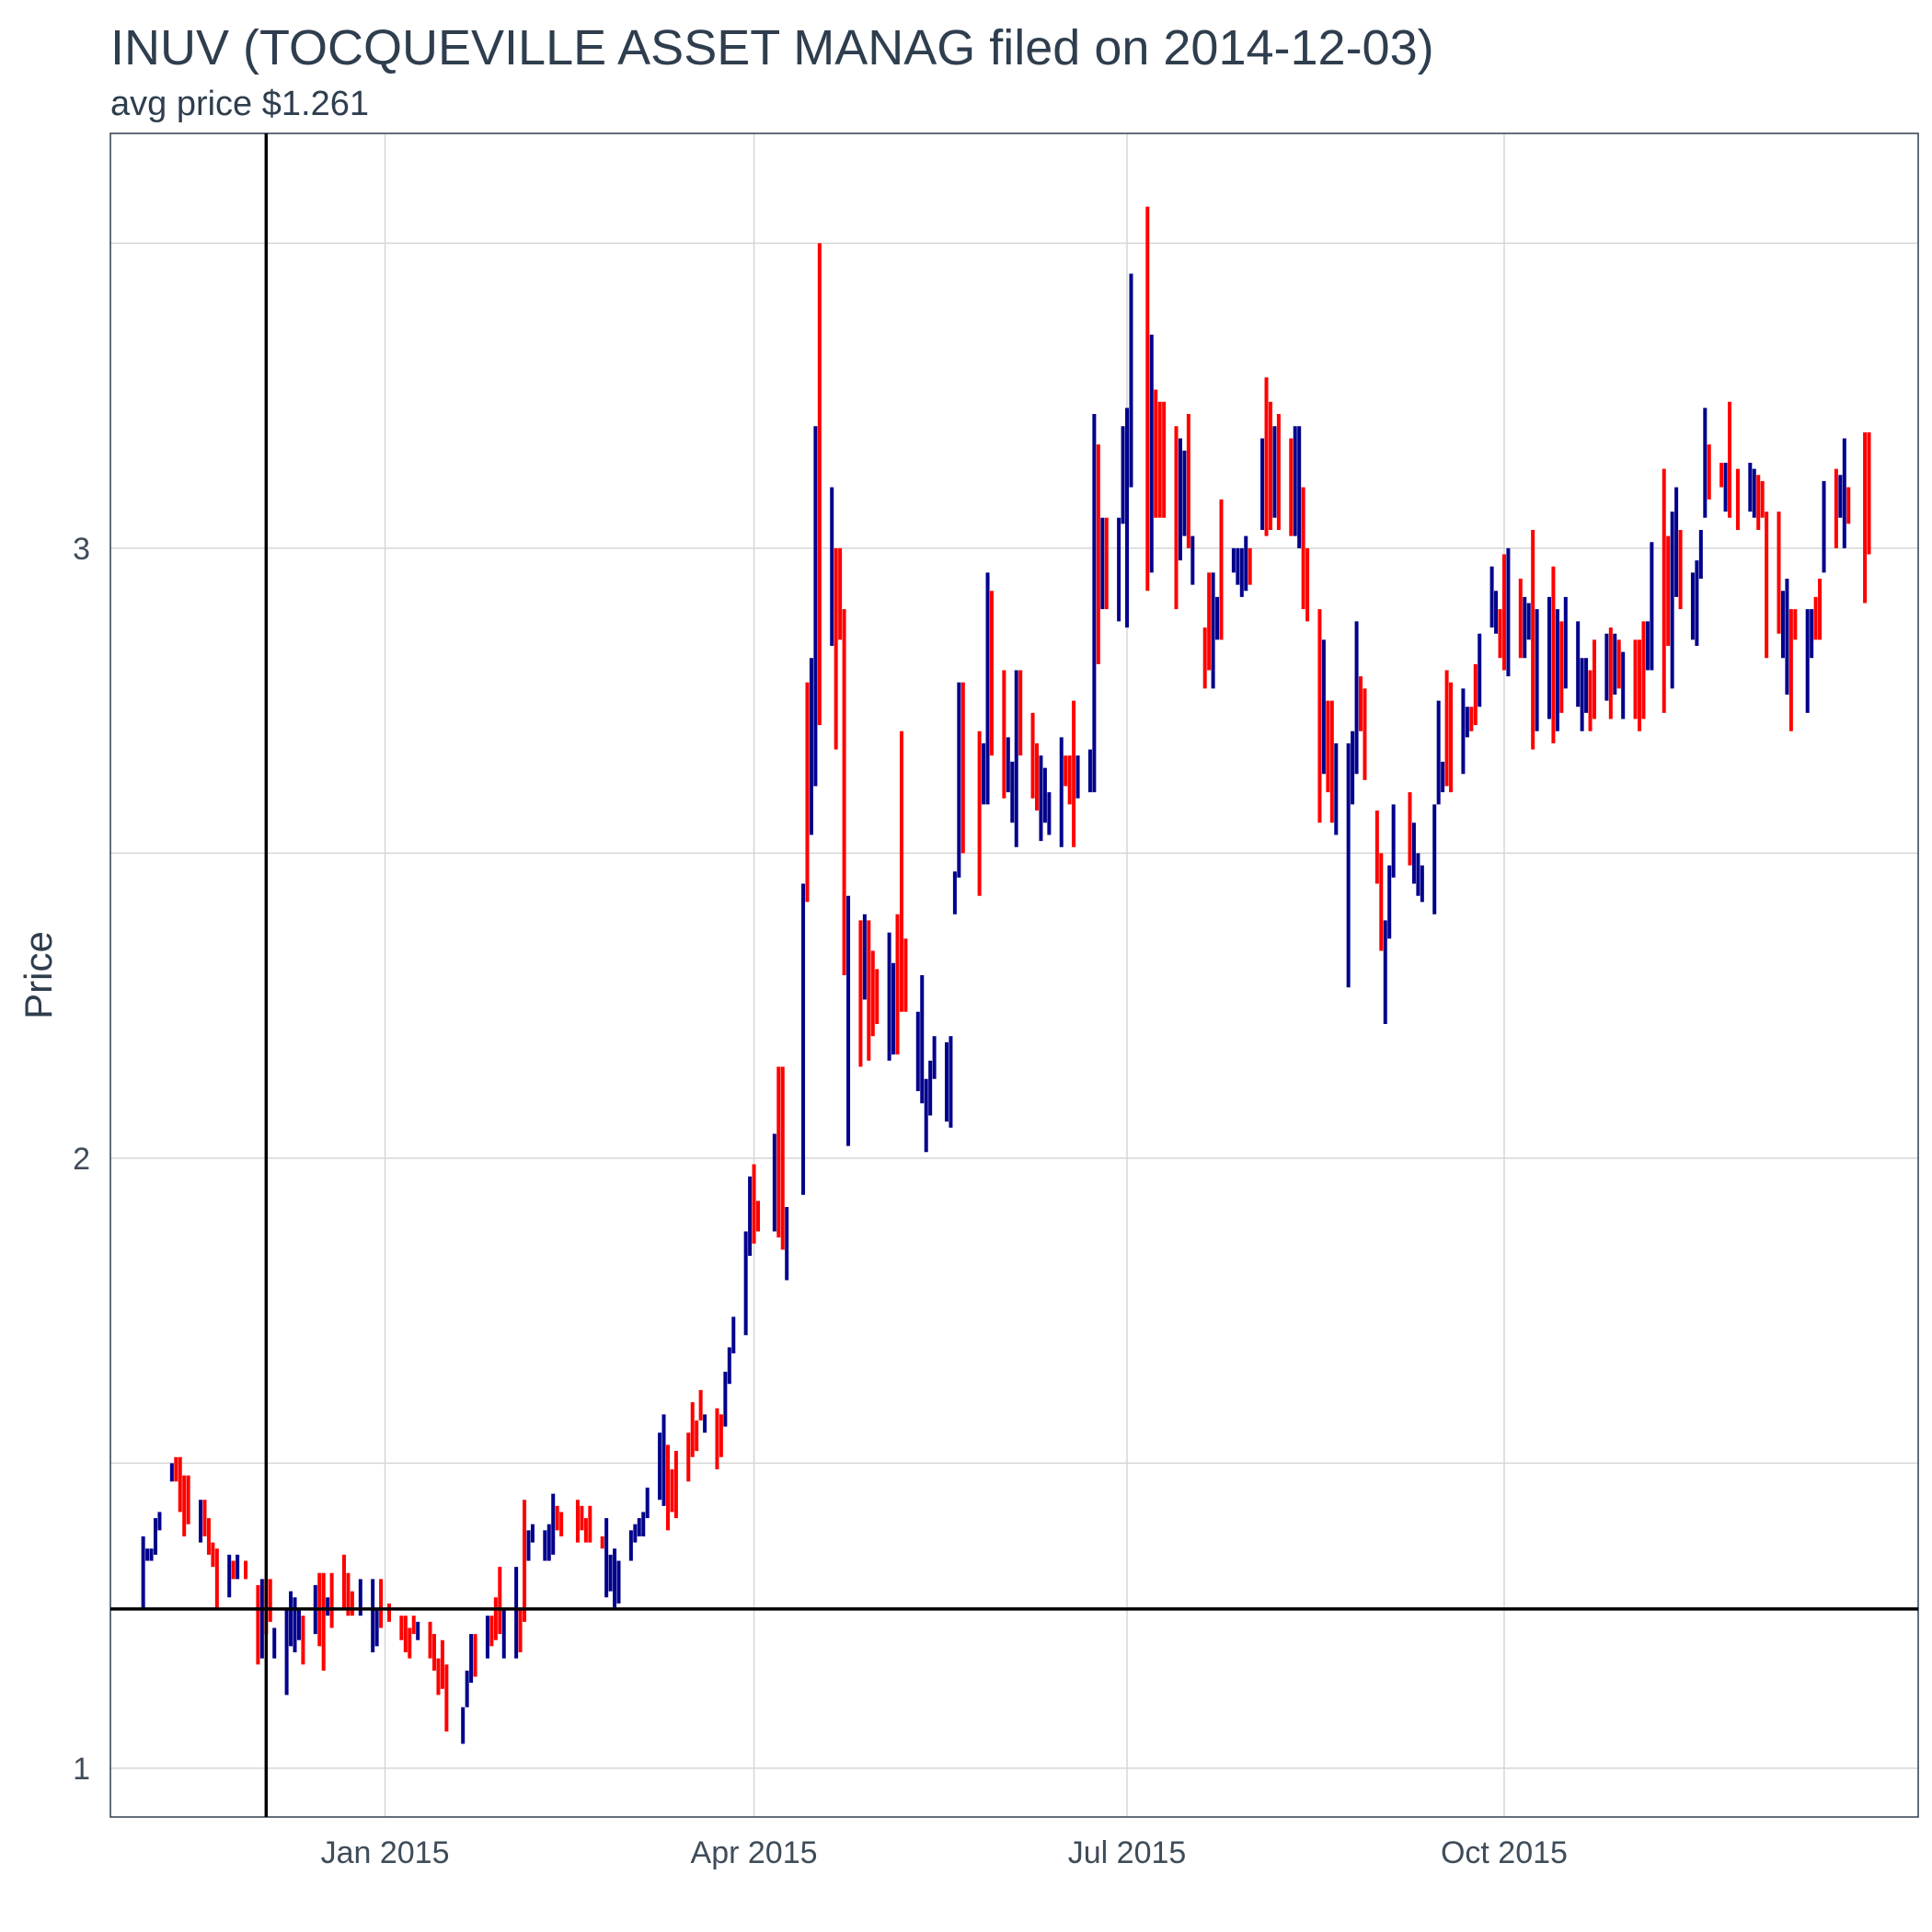 Image resolution: width=1932 pixels, height=1932 pixels. Describe the element at coordinates (1127, 1852) in the screenshot. I see `x-tick-label: Jul 2015` at that location.